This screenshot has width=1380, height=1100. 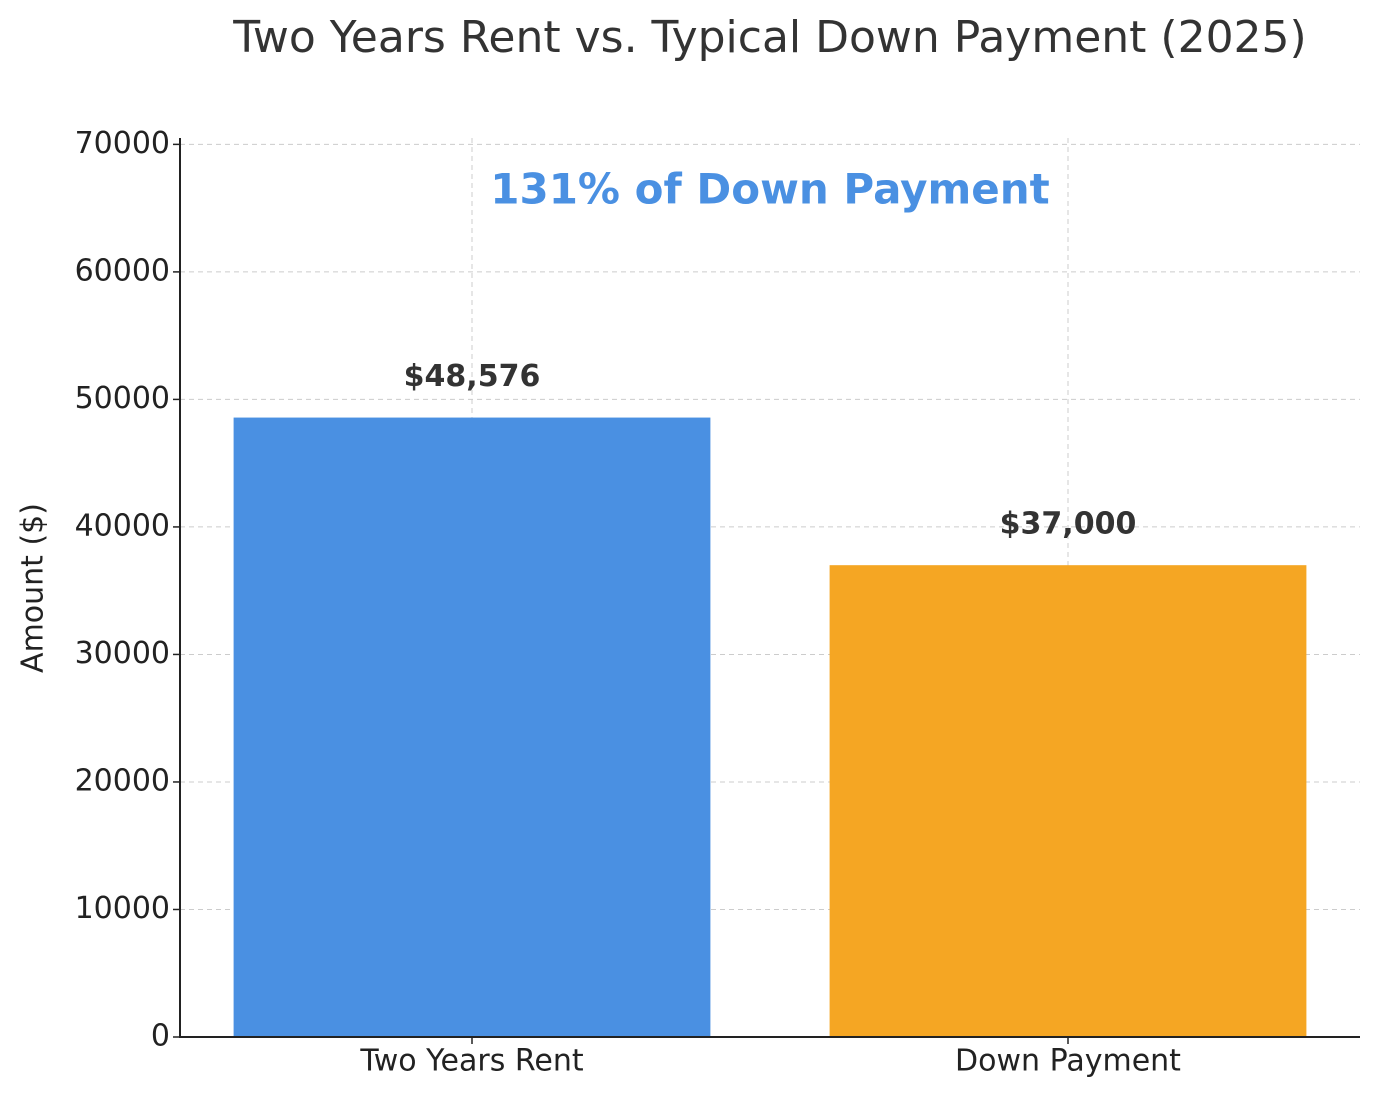 What do you see at coordinates (122, 143) in the screenshot?
I see `y-tick-label: 70000` at bounding box center [122, 143].